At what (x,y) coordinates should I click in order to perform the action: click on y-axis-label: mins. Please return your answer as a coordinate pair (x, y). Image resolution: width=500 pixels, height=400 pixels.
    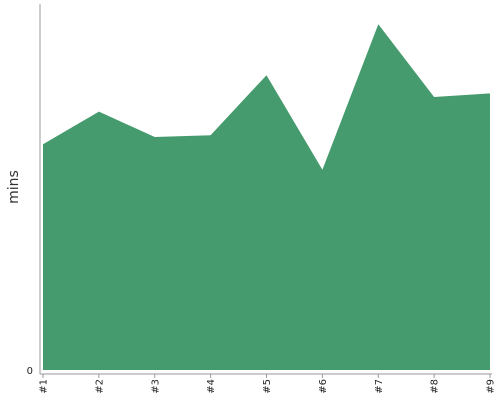
    Looking at the image, I should click on (14, 187).